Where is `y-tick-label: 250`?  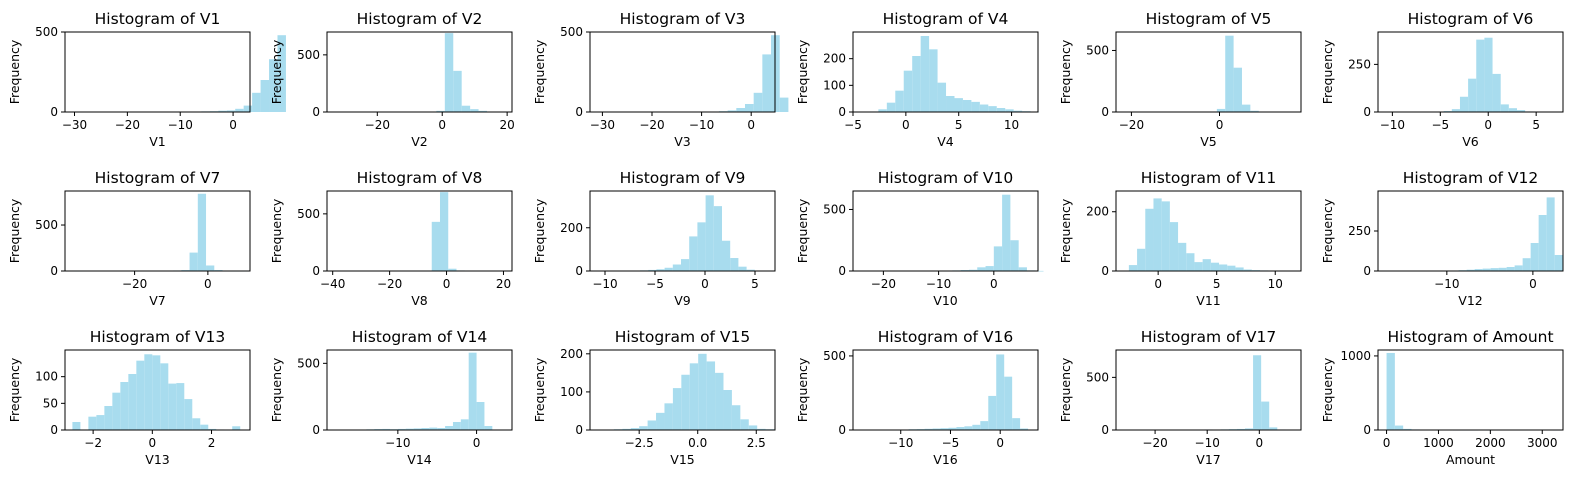 y-tick-label: 250 is located at coordinates (1359, 64).